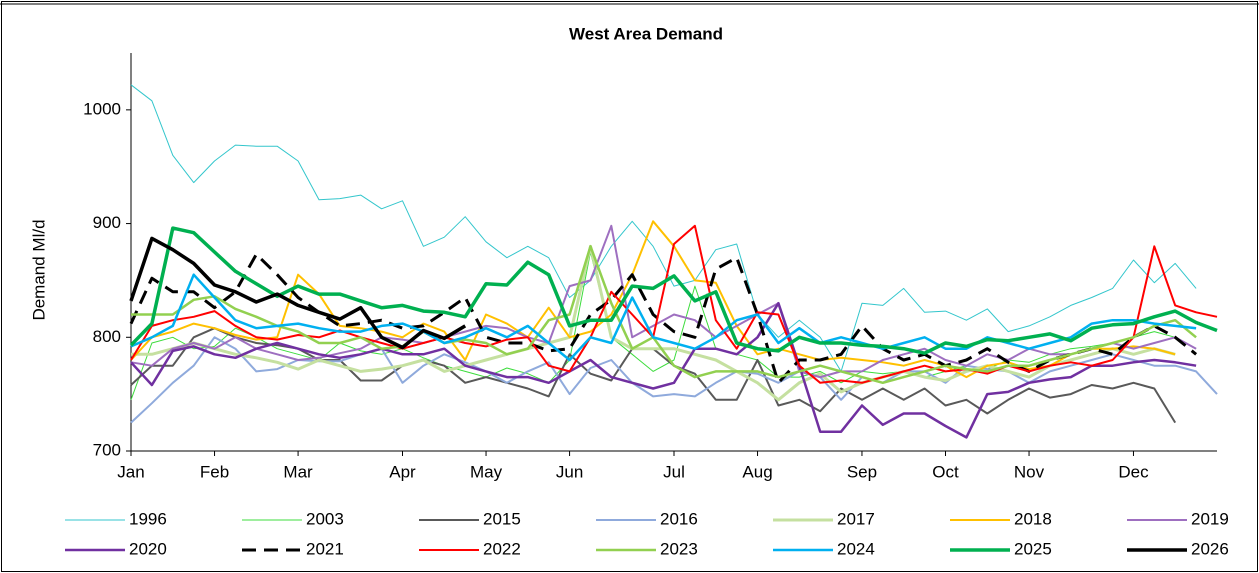 The height and width of the screenshot is (573, 1259). I want to click on x-tick-label: Sep, so click(862, 471).